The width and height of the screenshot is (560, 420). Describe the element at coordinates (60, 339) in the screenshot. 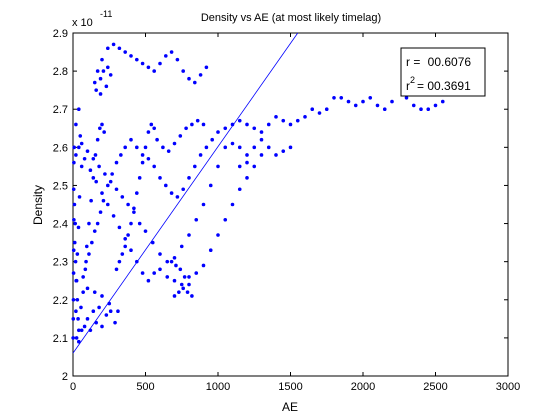

I see `y-tick-label: 2.1` at that location.